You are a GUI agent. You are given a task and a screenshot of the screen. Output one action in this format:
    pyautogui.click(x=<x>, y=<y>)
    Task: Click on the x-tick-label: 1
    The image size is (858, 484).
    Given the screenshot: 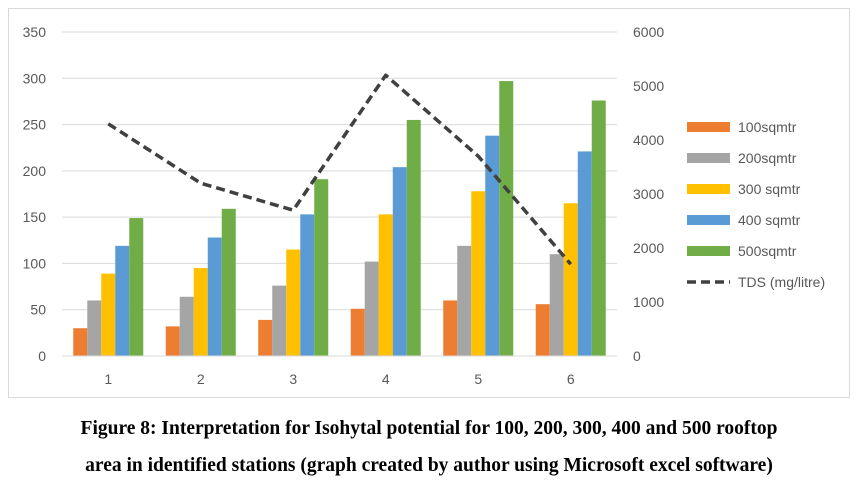 What is the action you would take?
    pyautogui.click(x=108, y=379)
    